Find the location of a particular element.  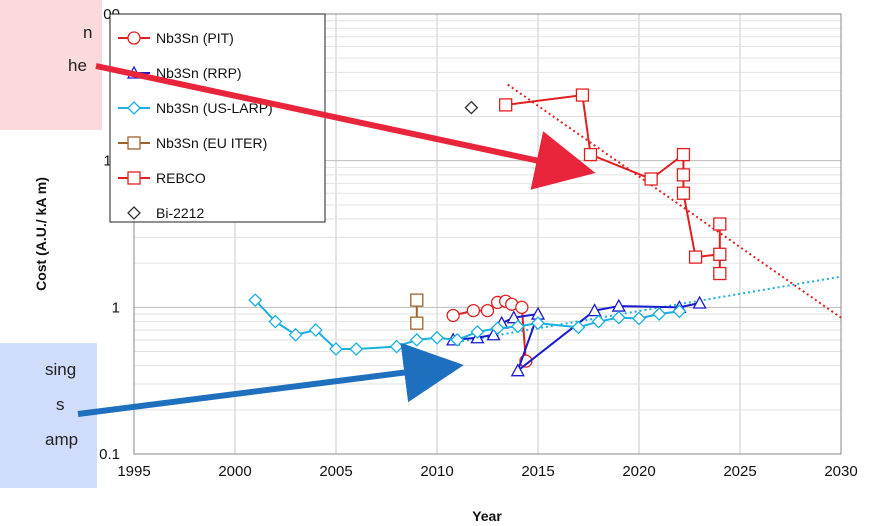

legend-entry-rebco: REBCO is located at coordinates (162, 178).